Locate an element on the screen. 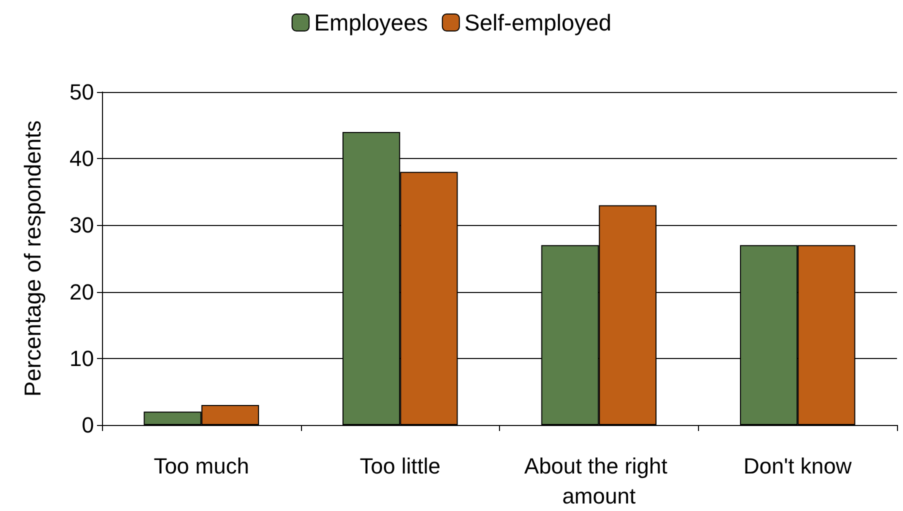  x-tick-label: About the right amount is located at coordinates (599, 481).